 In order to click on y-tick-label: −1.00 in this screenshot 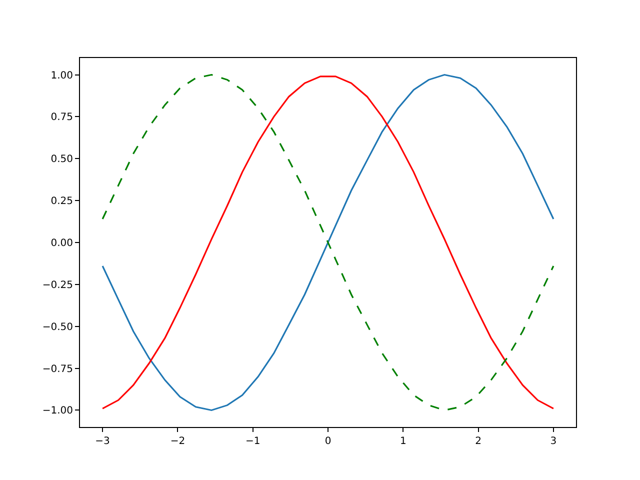, I will do `click(57, 411)`.